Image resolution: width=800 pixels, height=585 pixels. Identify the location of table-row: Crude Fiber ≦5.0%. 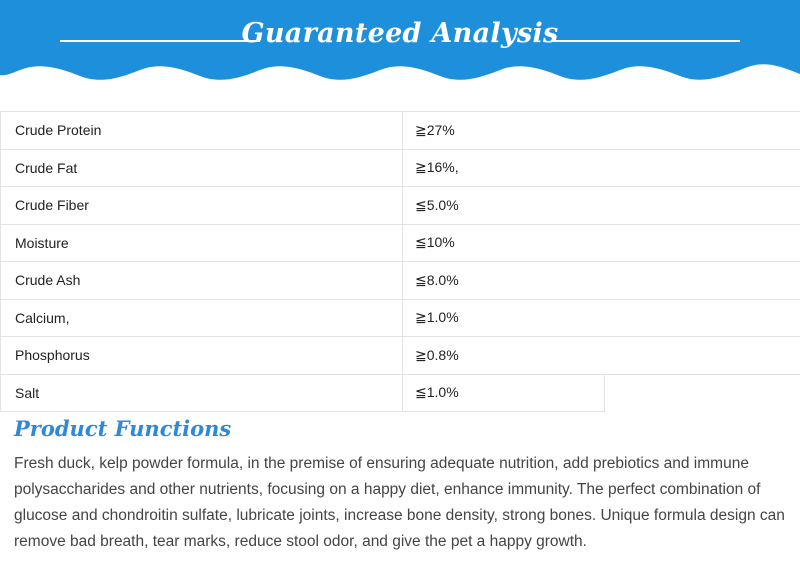
(400, 205).